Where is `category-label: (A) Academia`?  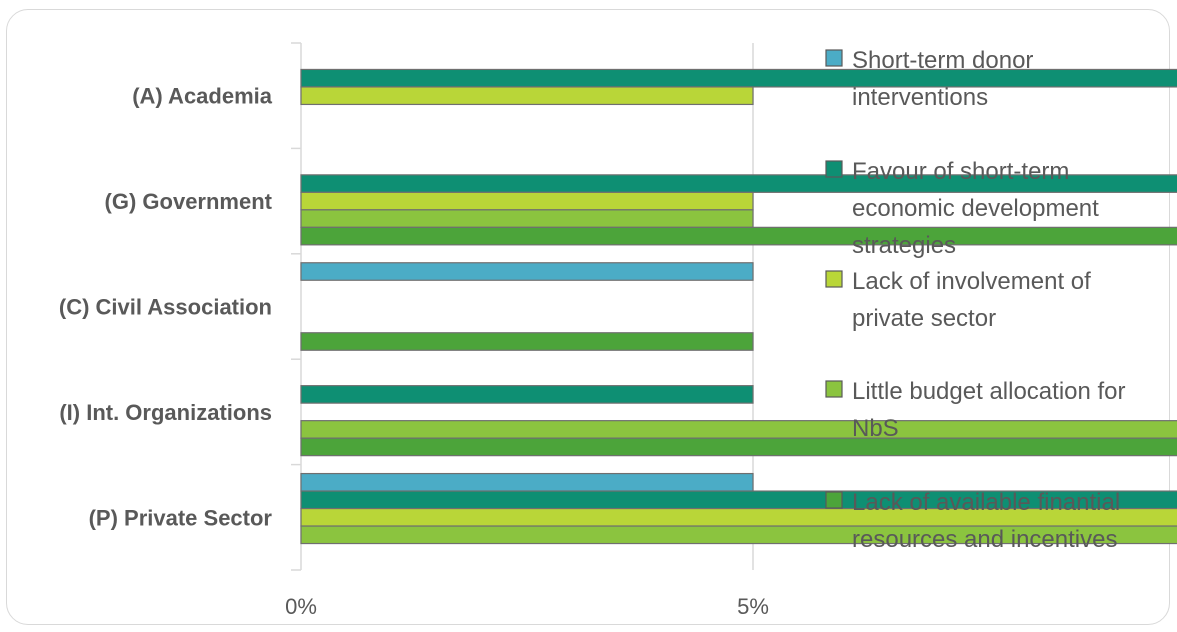
category-label: (A) Academia is located at coordinates (202, 96).